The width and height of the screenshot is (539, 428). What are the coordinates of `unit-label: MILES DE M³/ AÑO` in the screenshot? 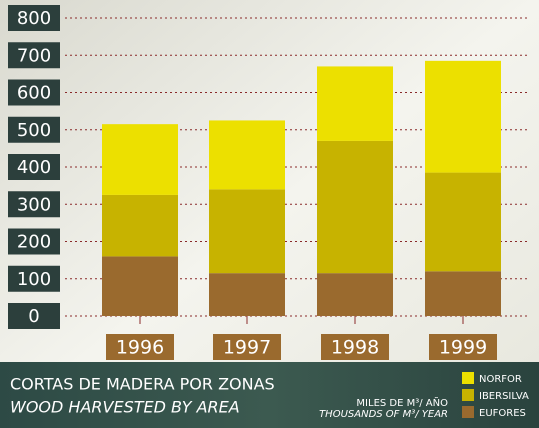 It's located at (402, 402).